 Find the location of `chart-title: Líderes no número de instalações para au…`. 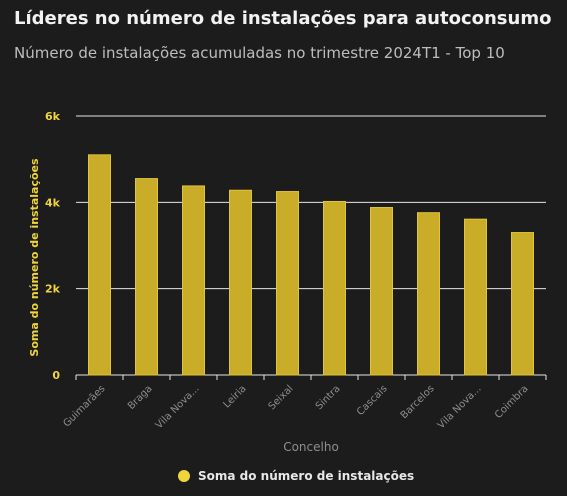

chart-title: Líderes no número de instalações para au… is located at coordinates (283, 18).